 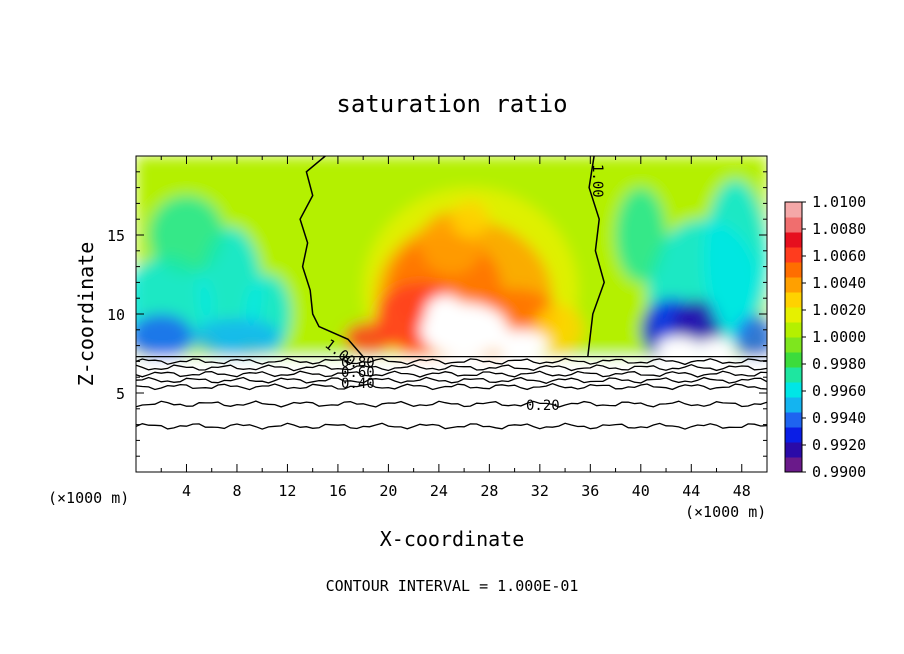 What do you see at coordinates (287, 491) in the screenshot?
I see `x-tick-label: 12` at bounding box center [287, 491].